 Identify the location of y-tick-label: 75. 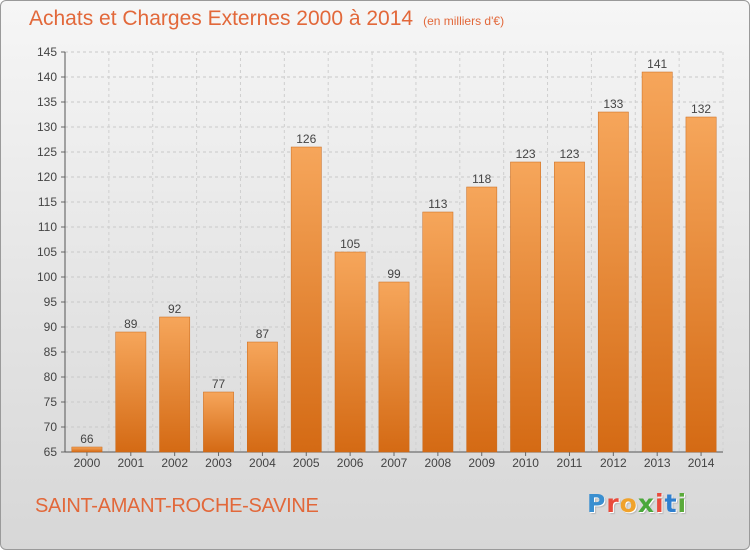
(51, 402).